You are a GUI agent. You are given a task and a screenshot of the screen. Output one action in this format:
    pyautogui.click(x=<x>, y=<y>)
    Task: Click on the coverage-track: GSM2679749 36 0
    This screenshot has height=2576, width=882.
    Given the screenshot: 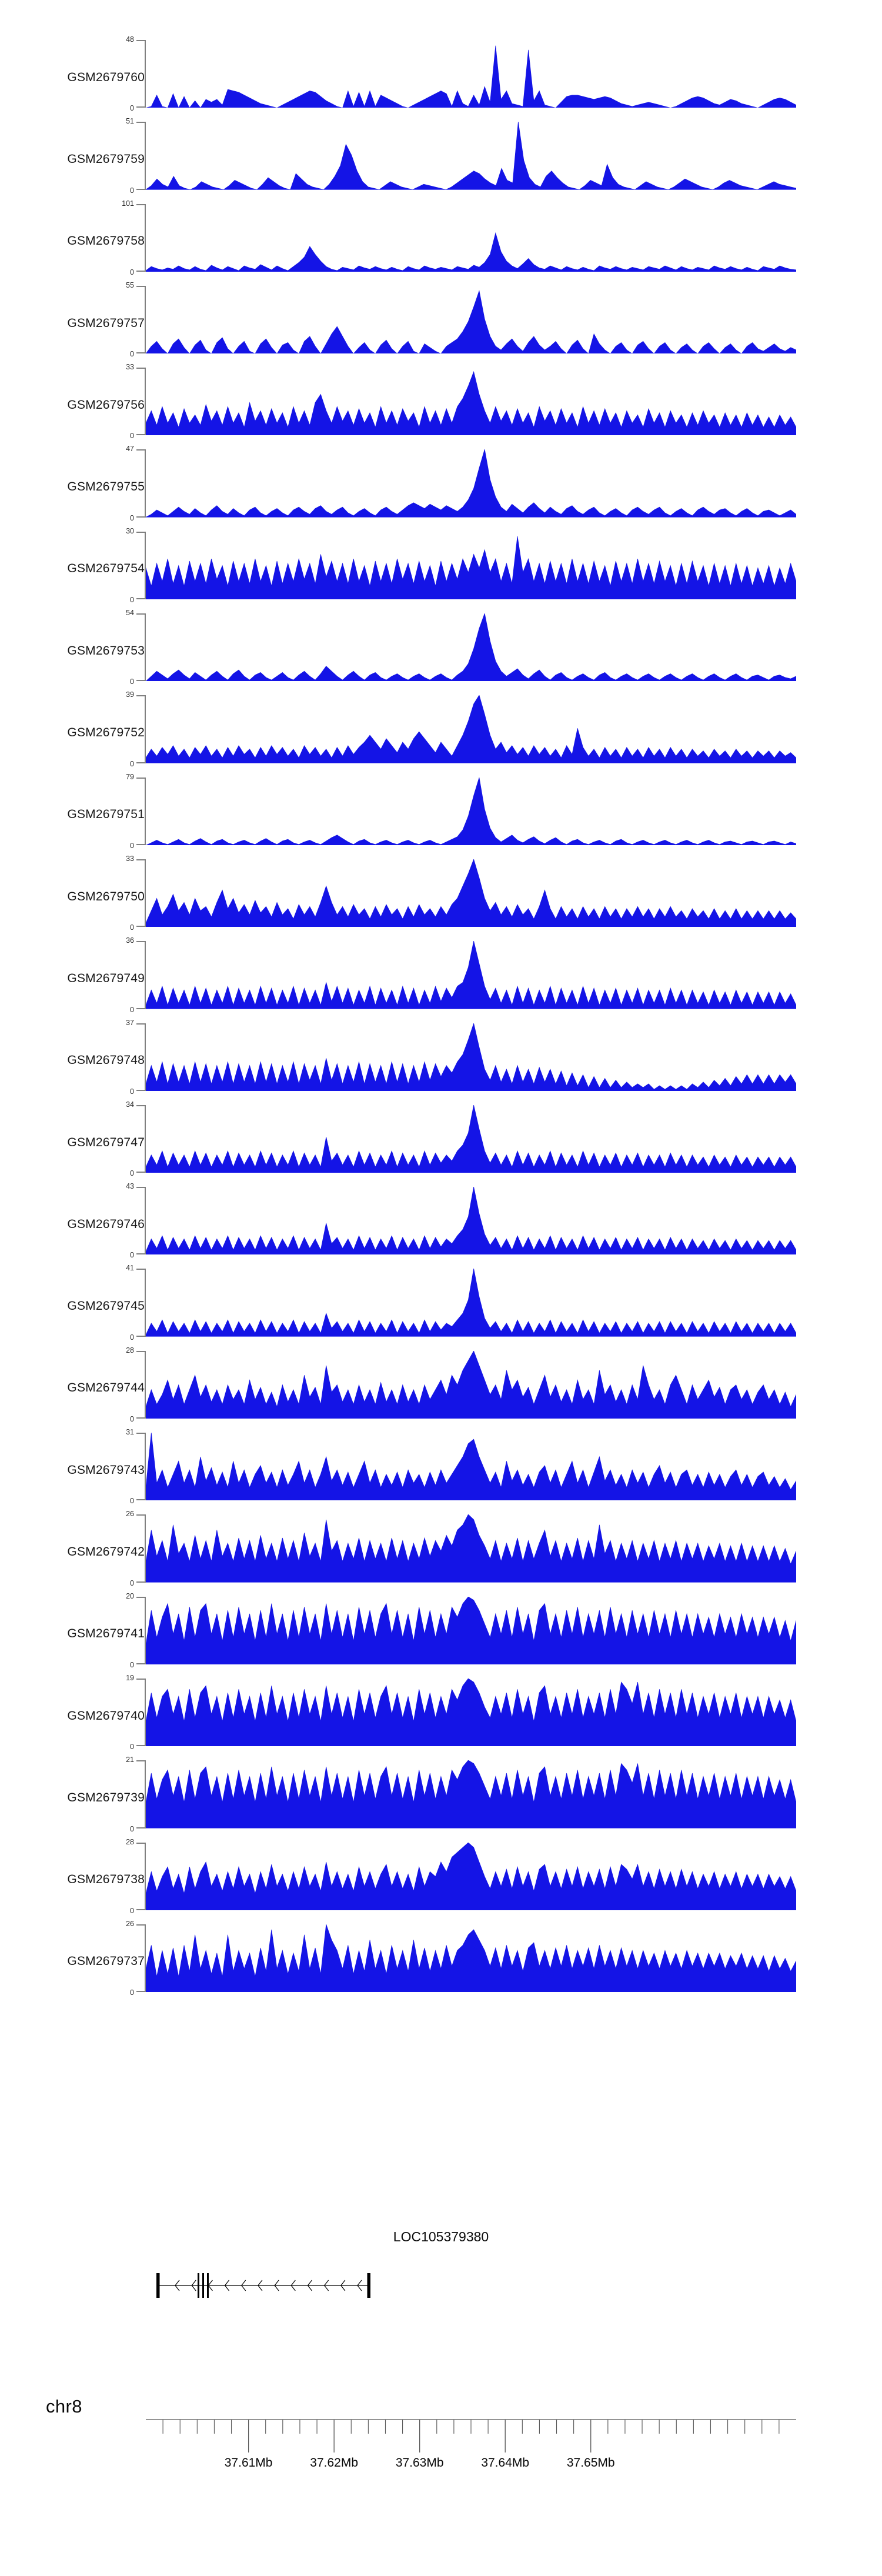 What is the action you would take?
    pyautogui.click(x=441, y=977)
    